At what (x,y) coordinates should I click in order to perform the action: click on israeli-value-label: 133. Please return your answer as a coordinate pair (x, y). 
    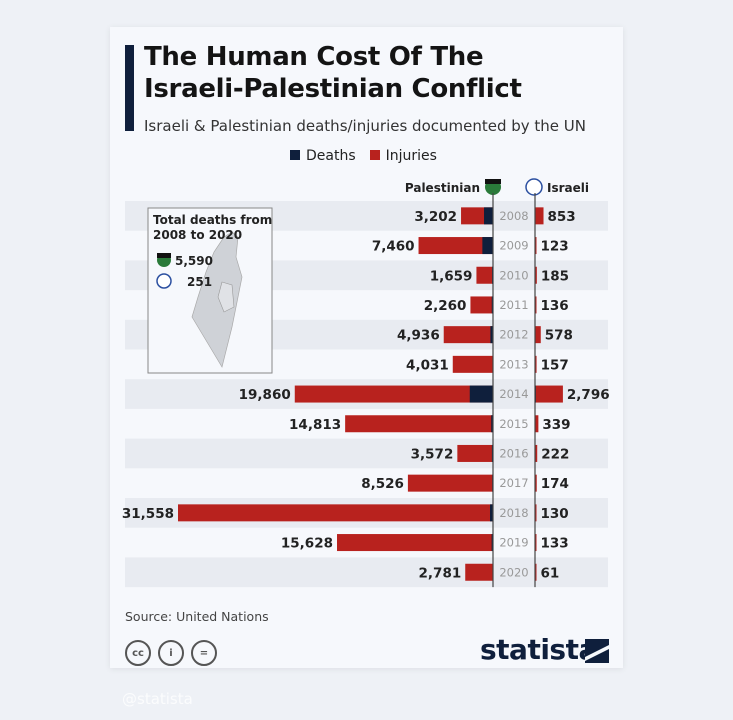
    Looking at the image, I should click on (555, 544).